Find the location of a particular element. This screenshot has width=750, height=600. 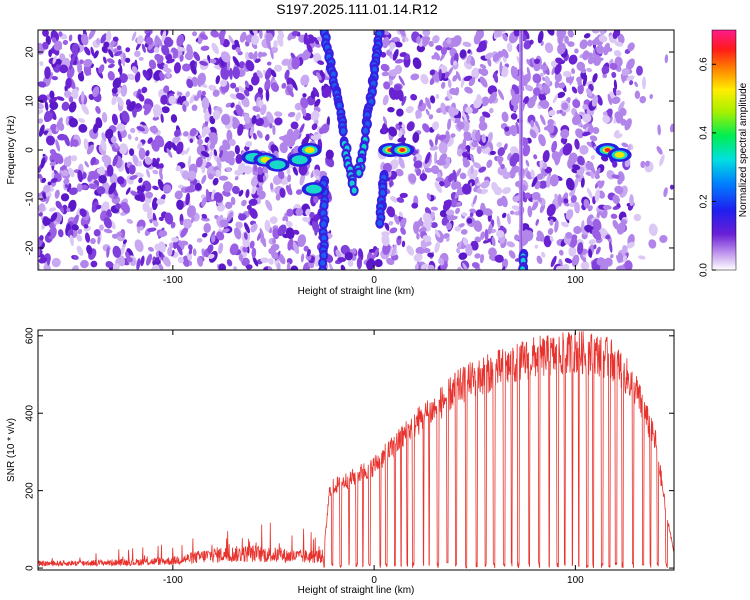

x-tick-label: 0 is located at coordinates (374, 580).